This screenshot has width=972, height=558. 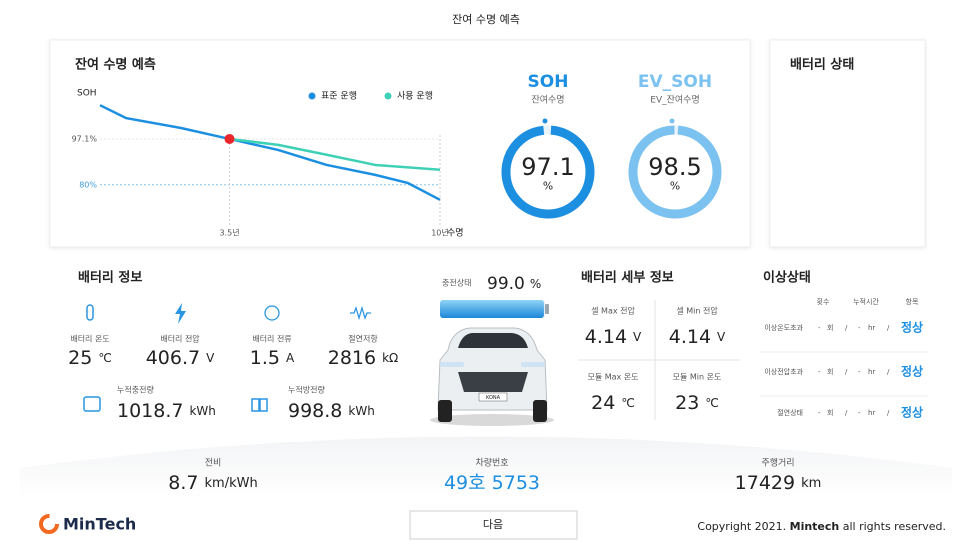 I want to click on charge-icon, so click(x=92, y=404).